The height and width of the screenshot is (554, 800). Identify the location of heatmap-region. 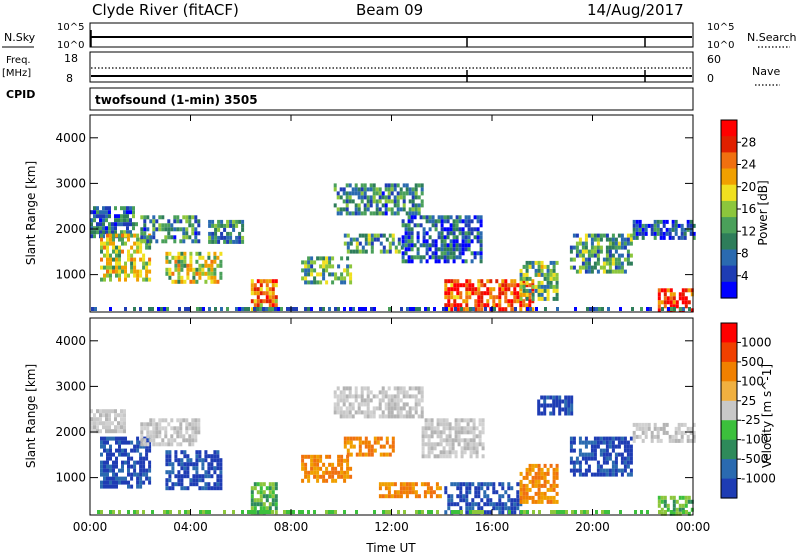
(664, 432).